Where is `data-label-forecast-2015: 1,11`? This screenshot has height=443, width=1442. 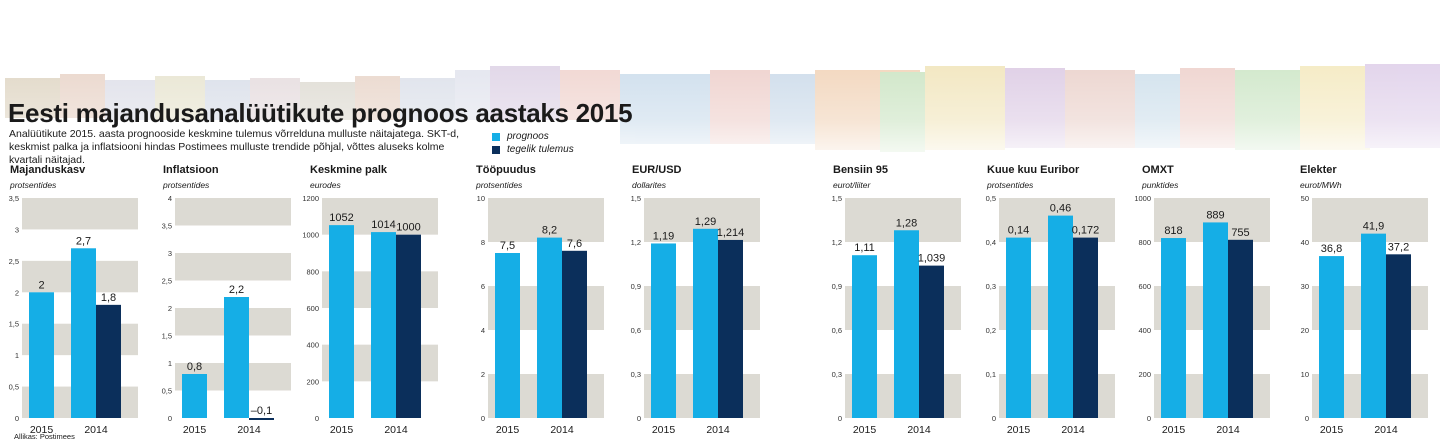
data-label-forecast-2015: 1,11 is located at coordinates (864, 248).